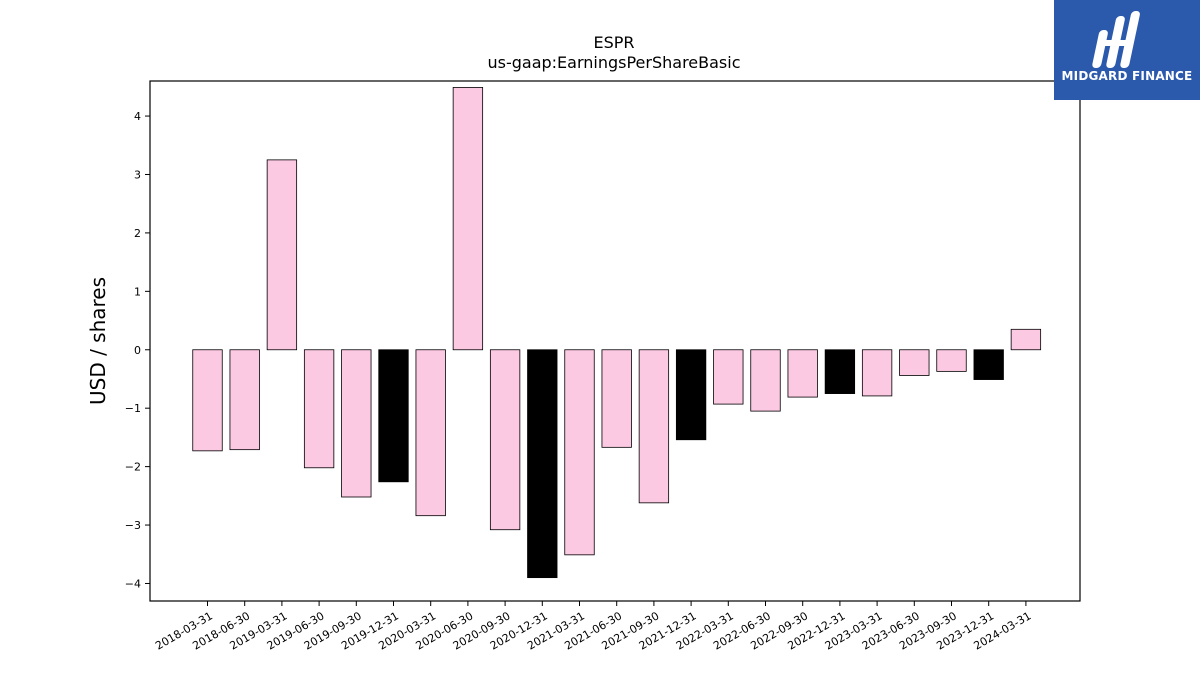 This screenshot has height=675, width=1200. I want to click on brand-logo: MIDGARD FINANCE, so click(1127, 50).